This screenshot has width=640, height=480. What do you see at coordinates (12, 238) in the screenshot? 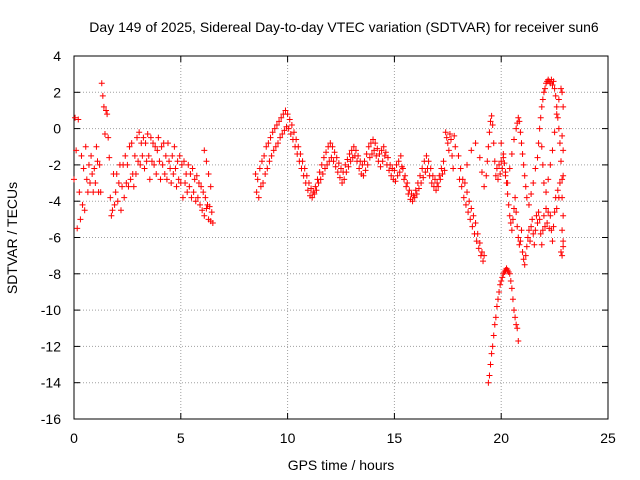
I see `y-axis-label: SDTVAR / TECUs` at bounding box center [12, 238].